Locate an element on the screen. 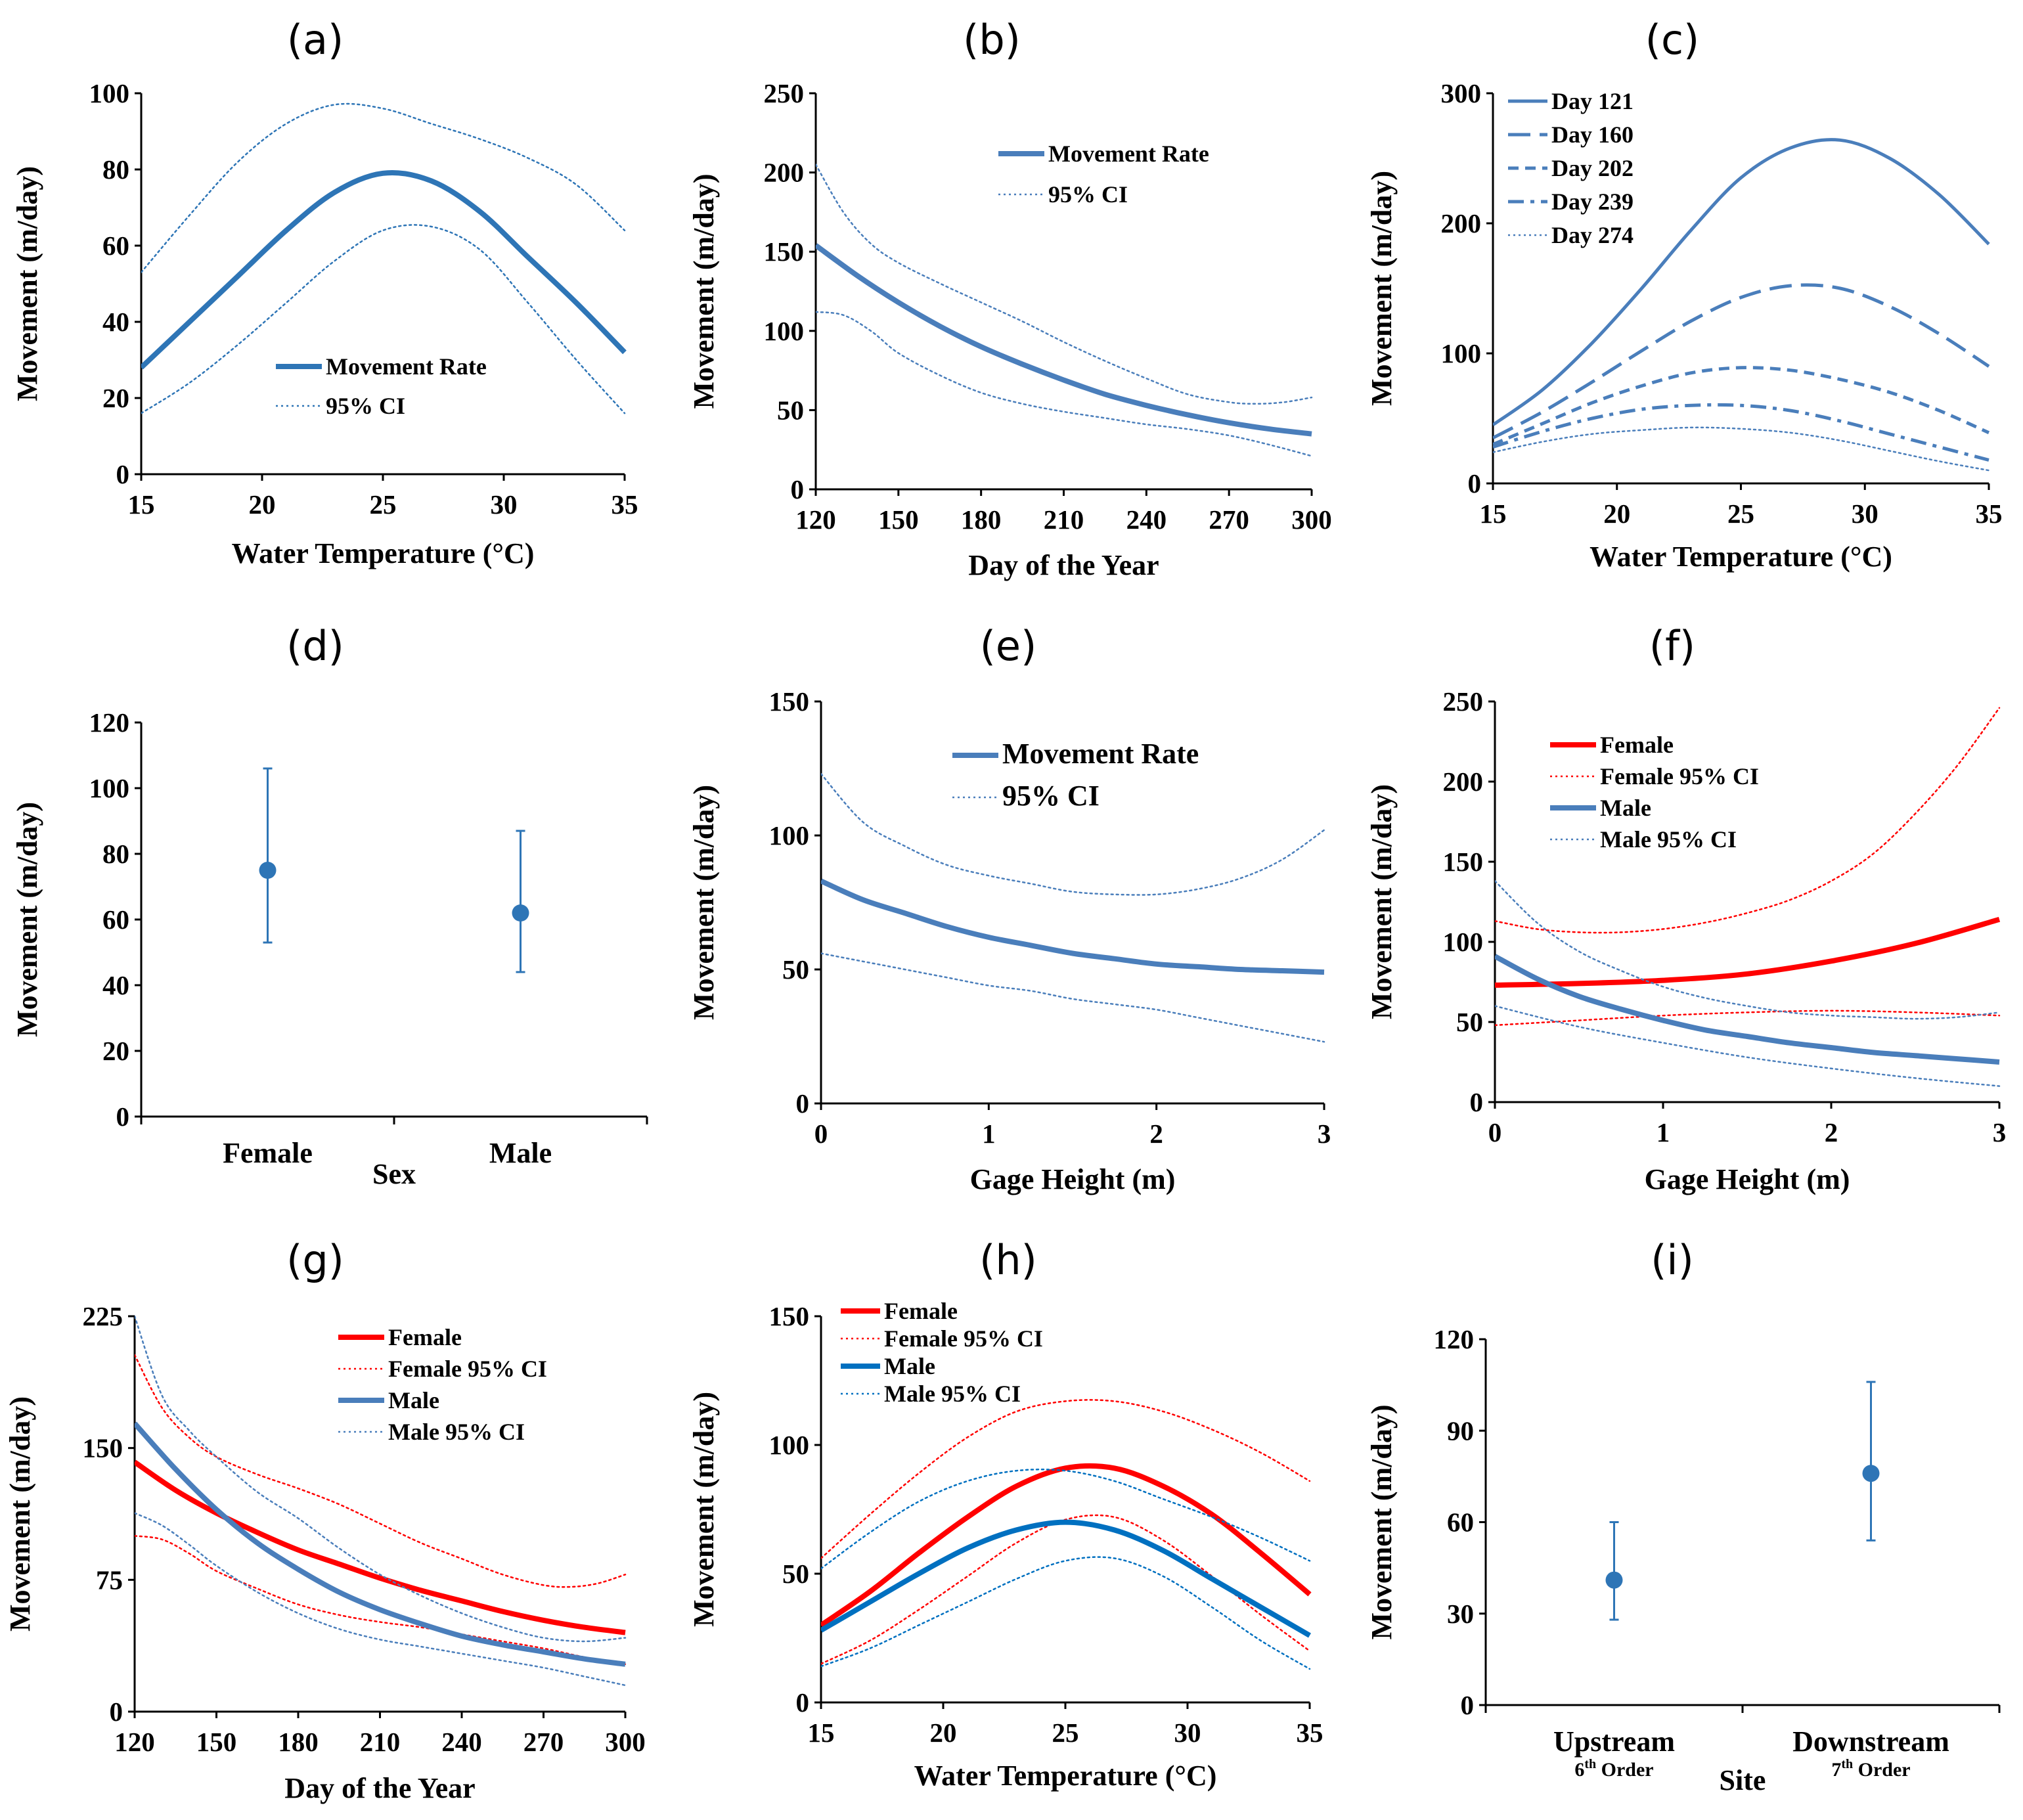 The image size is (2023, 1820). x-tick-label: 0 is located at coordinates (1495, 1132).